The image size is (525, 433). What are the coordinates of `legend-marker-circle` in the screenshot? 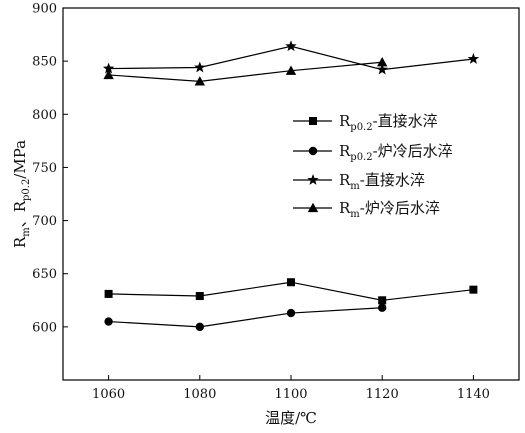 It's located at (313, 151).